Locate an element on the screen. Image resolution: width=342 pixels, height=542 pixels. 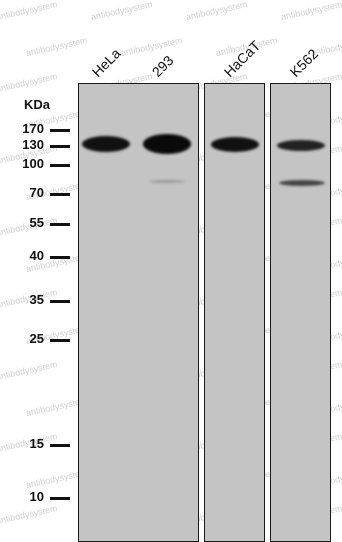
marker-label-170: 170 is located at coordinates (33, 128).